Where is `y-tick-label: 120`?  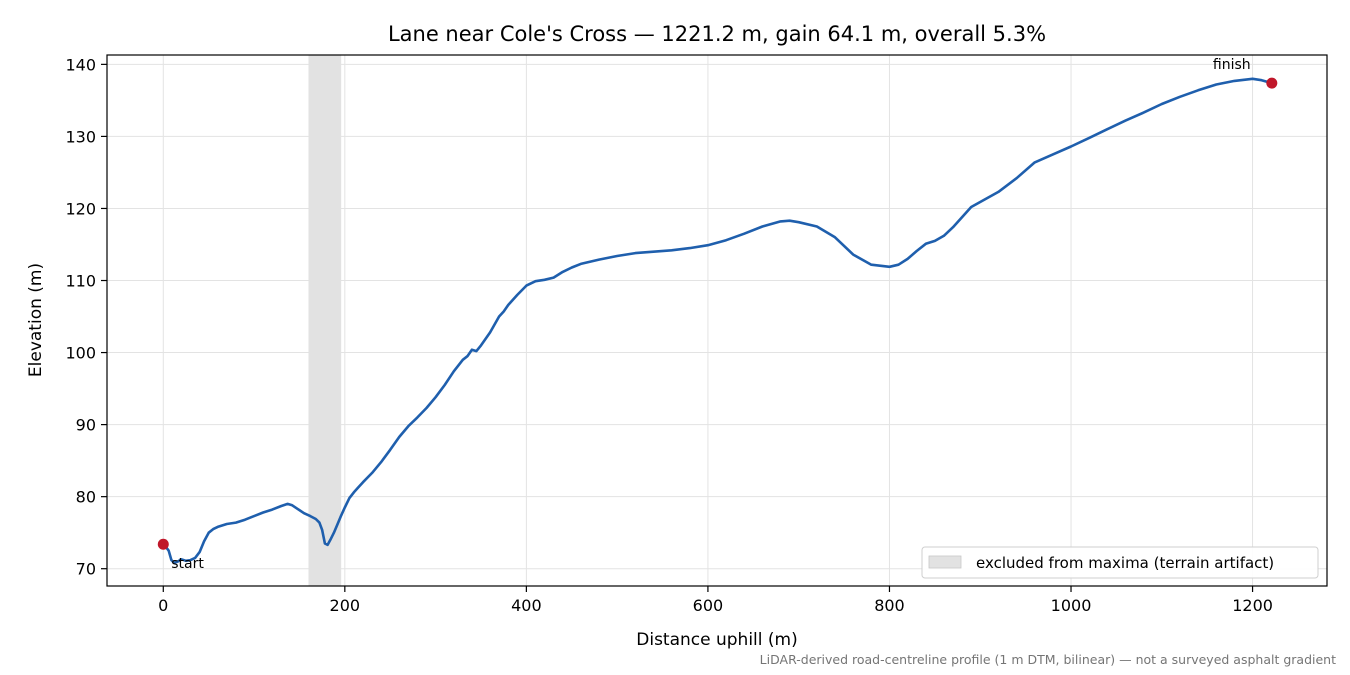 y-tick-label: 120 is located at coordinates (80, 208).